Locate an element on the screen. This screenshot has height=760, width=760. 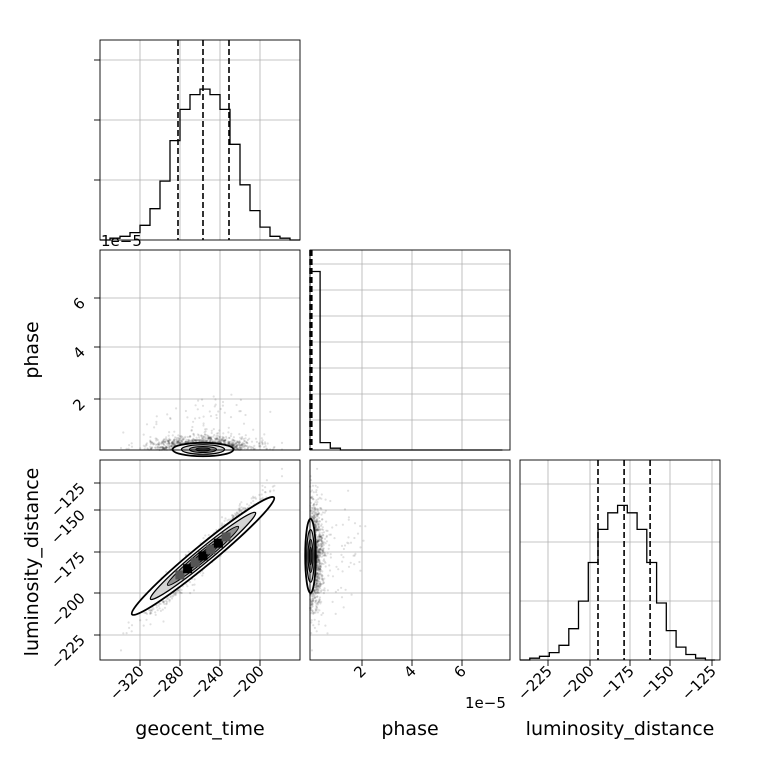
grid-phase-lumdist is located at coordinates (410, 560).